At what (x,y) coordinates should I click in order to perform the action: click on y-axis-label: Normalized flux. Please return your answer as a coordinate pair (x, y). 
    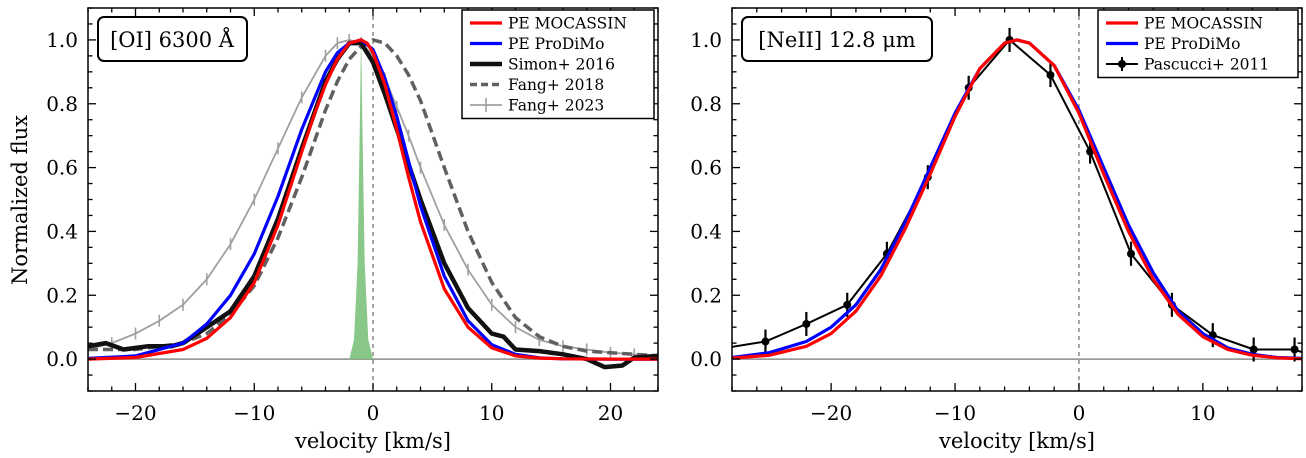
    Looking at the image, I should click on (20, 200).